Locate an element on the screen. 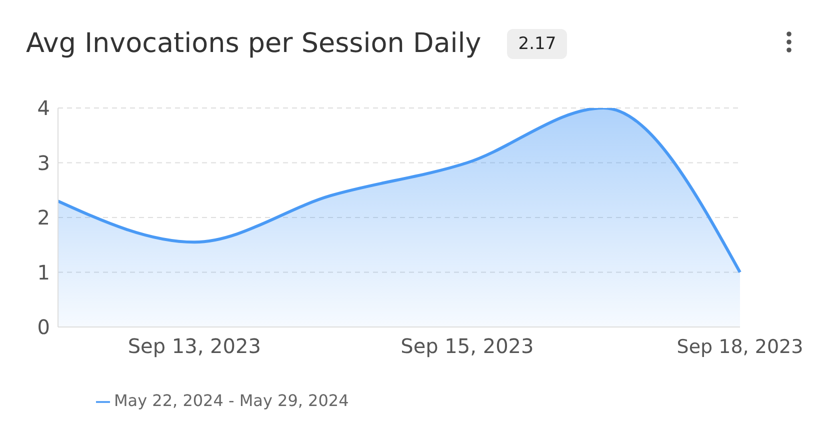 The width and height of the screenshot is (820, 436). y-tick-label: 3 is located at coordinates (43, 162).